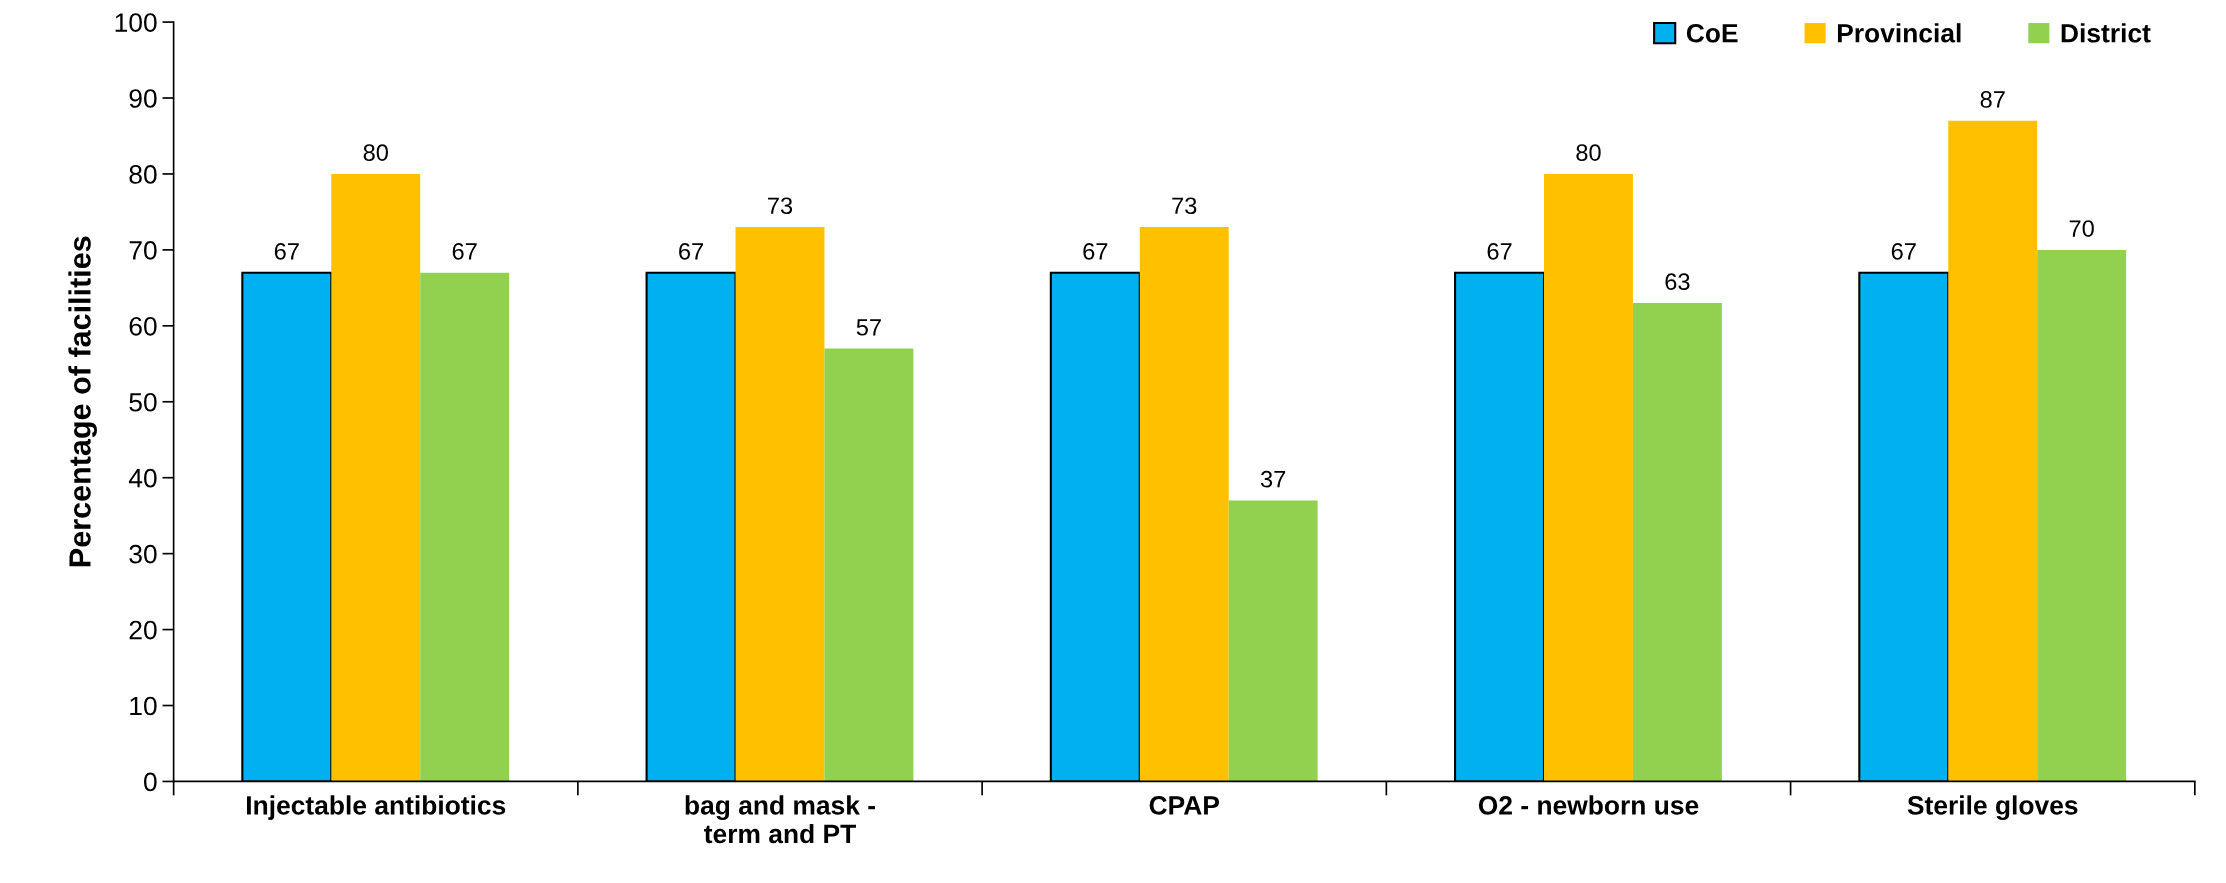  What do you see at coordinates (143, 326) in the screenshot?
I see `y-tick-label: 60` at bounding box center [143, 326].